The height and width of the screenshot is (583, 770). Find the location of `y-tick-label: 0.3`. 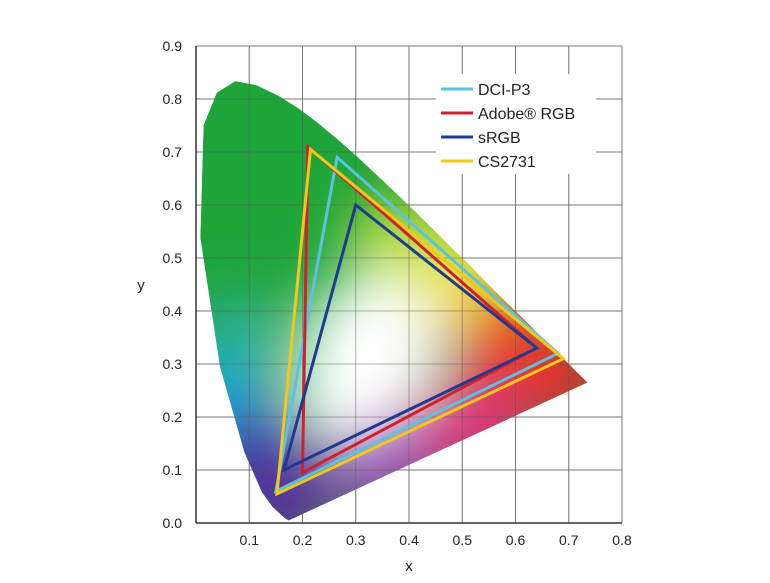

y-tick-label: 0.3 is located at coordinates (173, 364).